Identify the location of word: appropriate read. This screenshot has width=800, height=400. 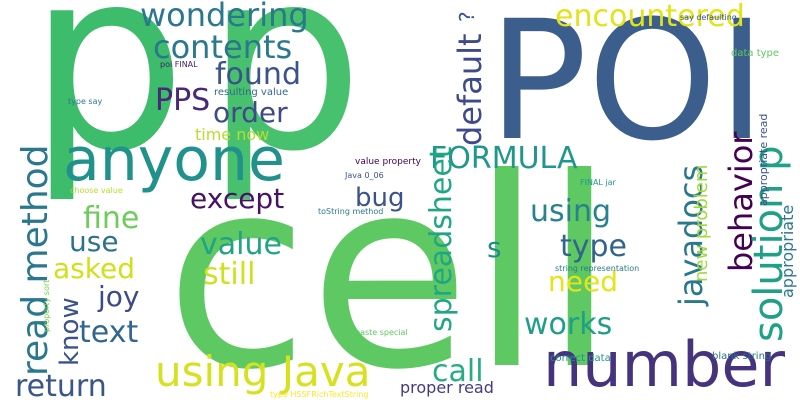
(763, 160).